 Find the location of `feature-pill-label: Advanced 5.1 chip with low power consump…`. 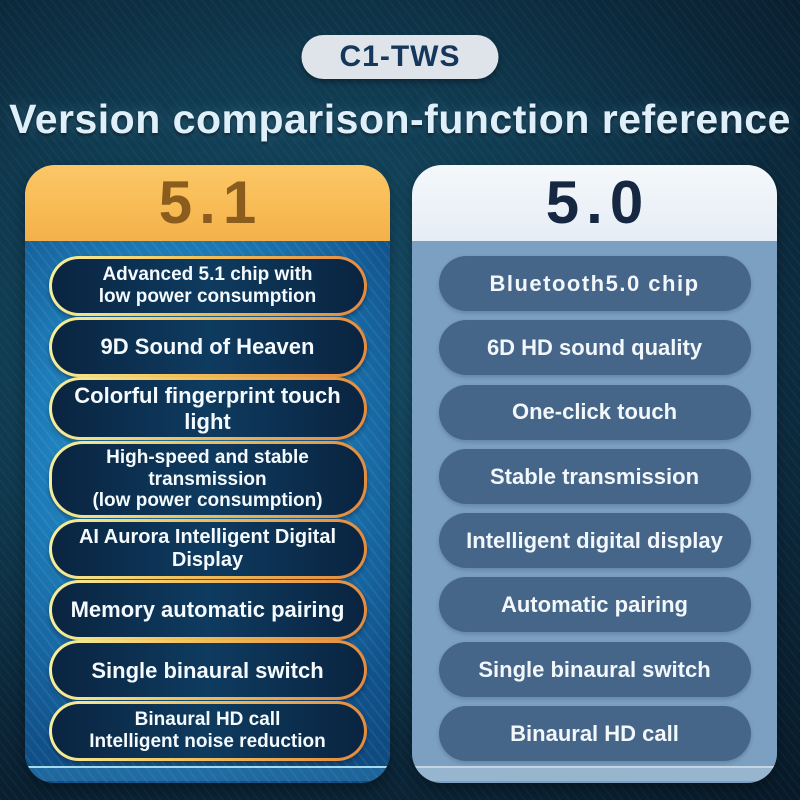

feature-pill-label: Advanced 5.1 chip with low power consump… is located at coordinates (207, 286).